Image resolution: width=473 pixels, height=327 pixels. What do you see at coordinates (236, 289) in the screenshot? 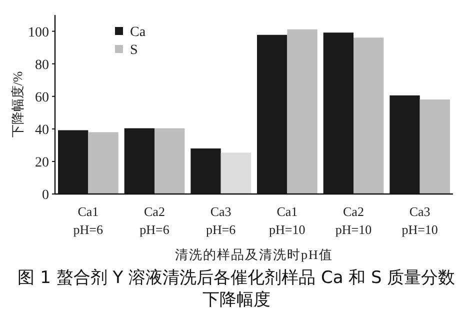
I see `text: 图 1 螯合剂 Y 溶液清洗后各催化剂样品 Ca 和 S 质量分数下降幅度` at bounding box center [236, 289].